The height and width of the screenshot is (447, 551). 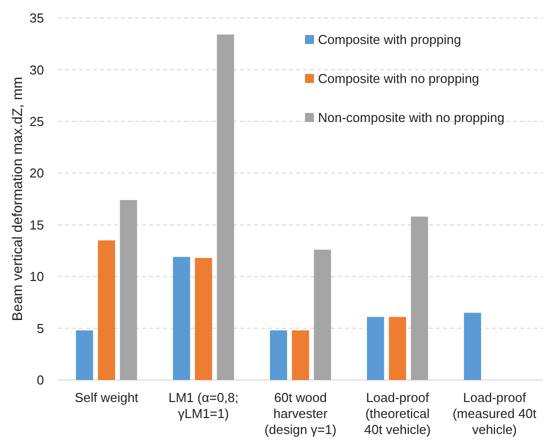 I want to click on x-tick-label: 60t wood harvester (design γ=1), so click(x=300, y=413).